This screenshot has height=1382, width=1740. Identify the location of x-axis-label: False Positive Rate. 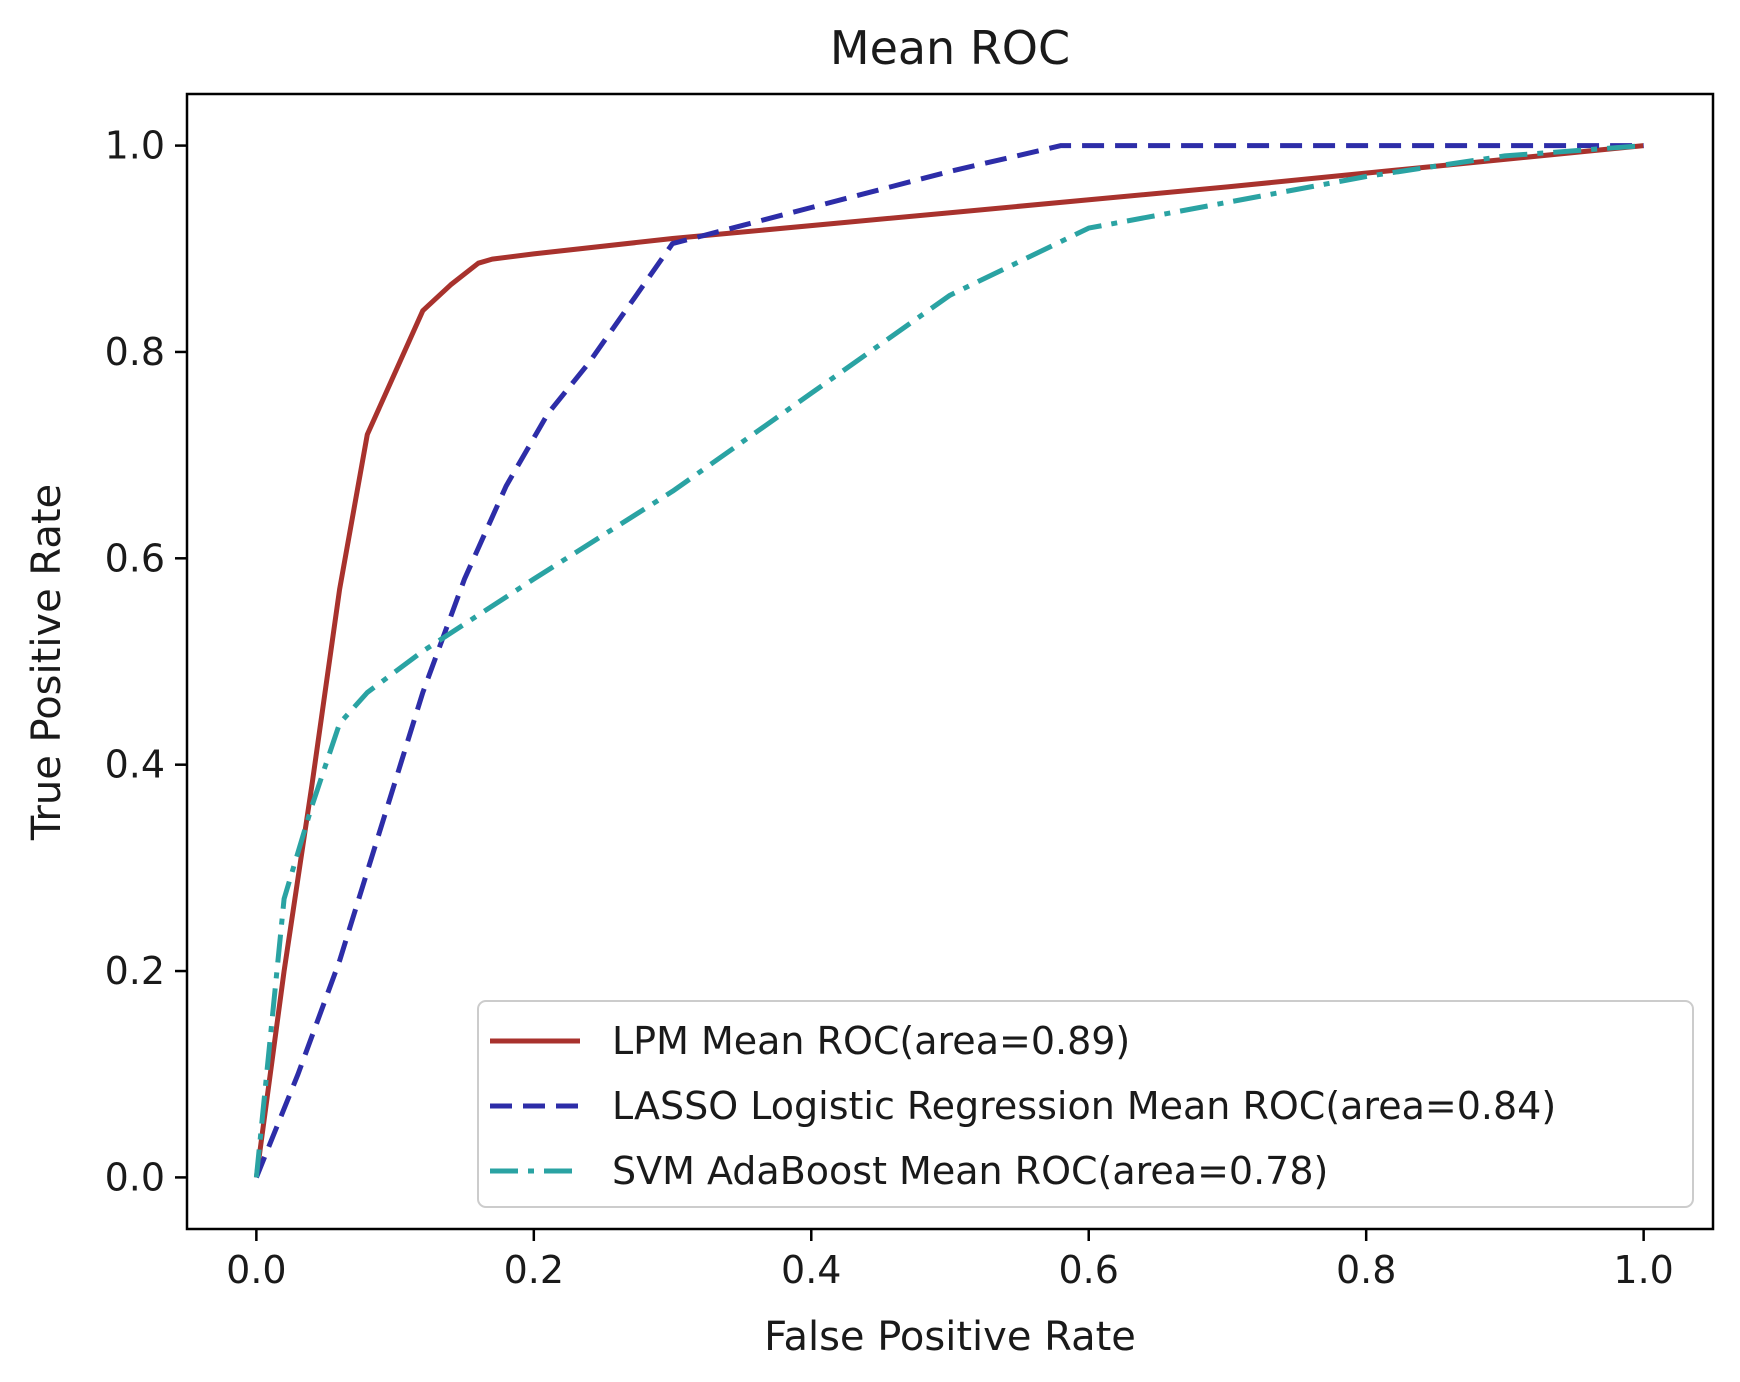
(950, 1337).